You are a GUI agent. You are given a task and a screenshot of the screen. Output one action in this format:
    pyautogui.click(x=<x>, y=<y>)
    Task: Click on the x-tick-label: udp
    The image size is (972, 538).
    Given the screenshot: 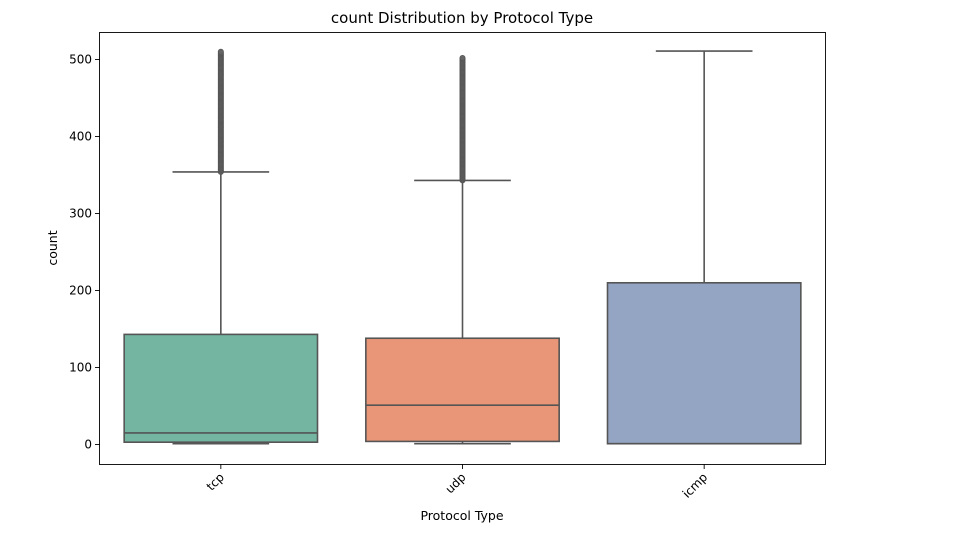 What is the action you would take?
    pyautogui.click(x=456, y=483)
    